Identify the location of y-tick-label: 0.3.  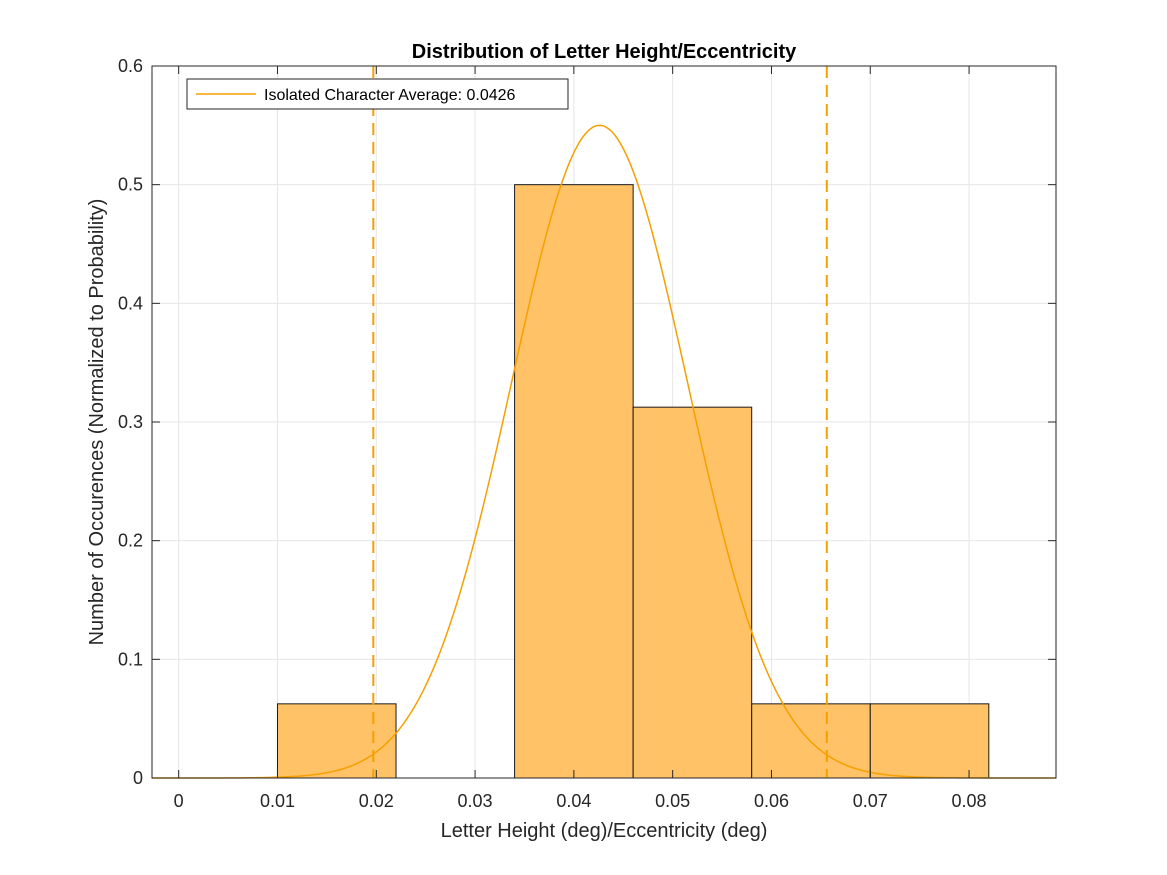
(130, 422).